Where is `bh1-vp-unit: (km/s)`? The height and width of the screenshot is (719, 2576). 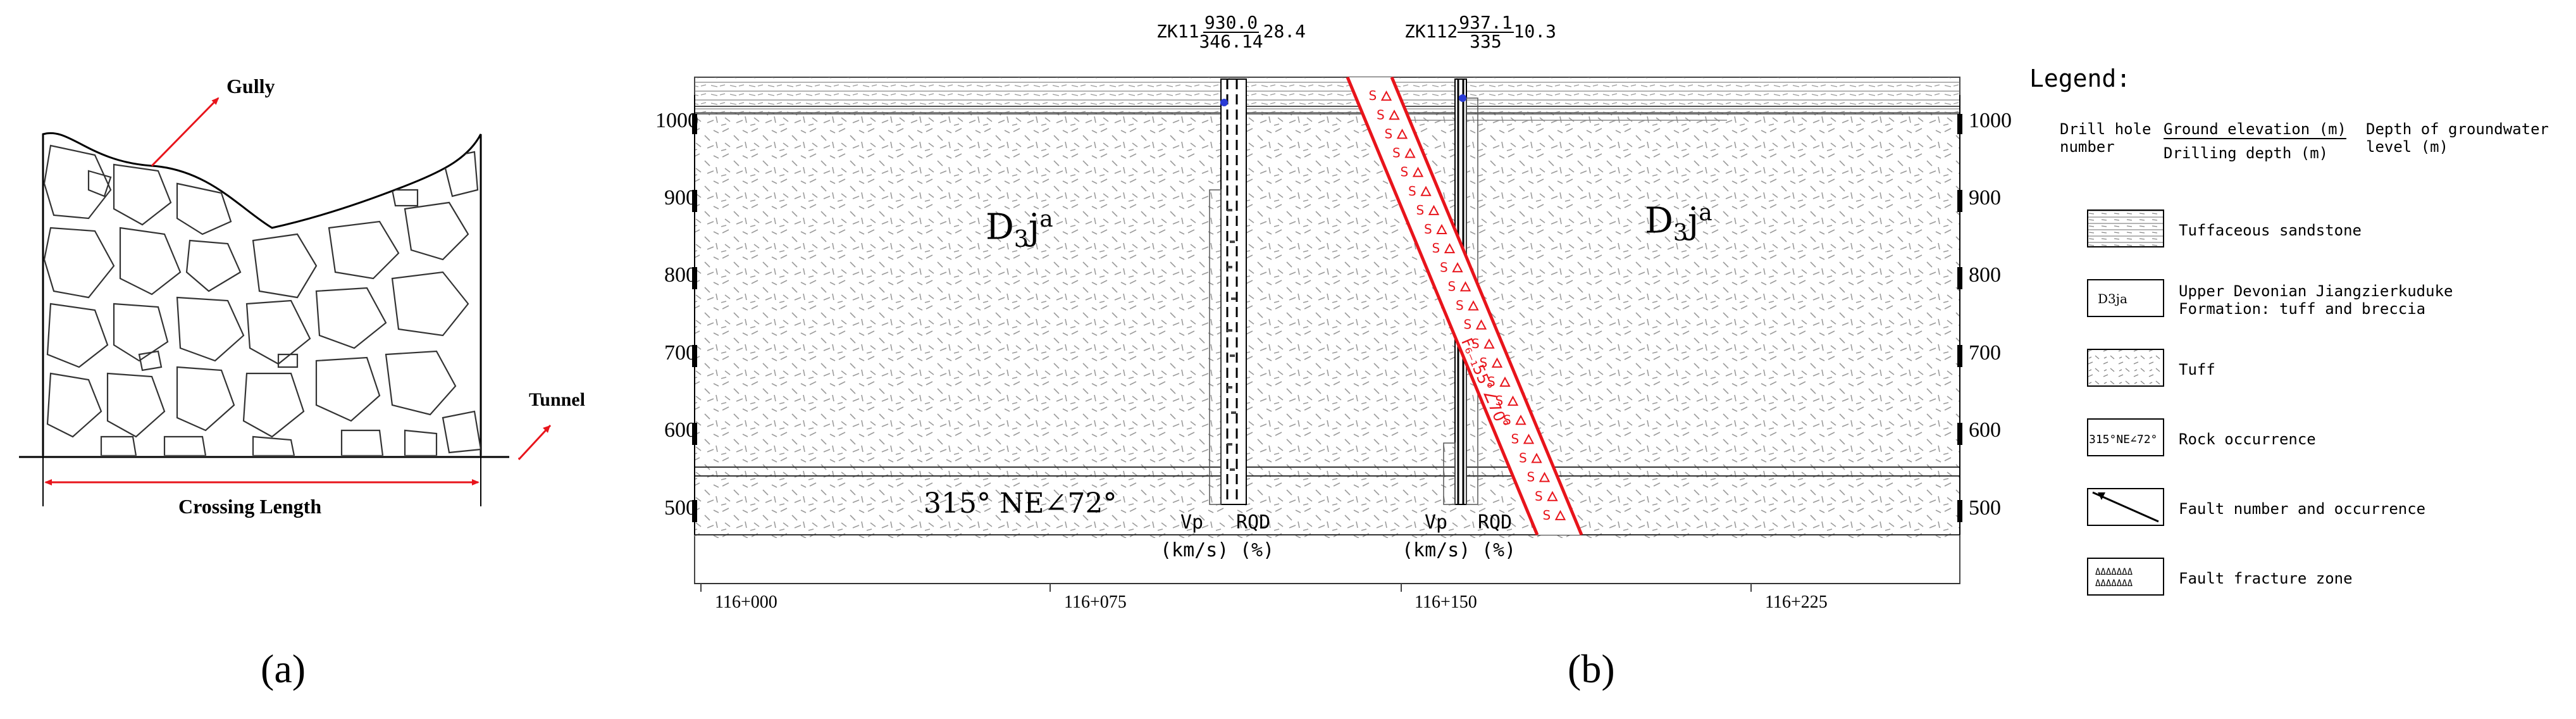
bh1-vp-unit: (km/s) is located at coordinates (1195, 550).